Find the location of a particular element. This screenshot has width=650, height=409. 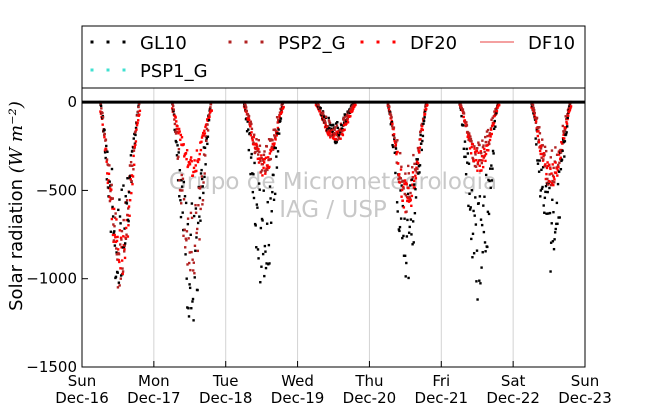

legend-entry-psp2-g: PSP2_G is located at coordinates (287, 43).